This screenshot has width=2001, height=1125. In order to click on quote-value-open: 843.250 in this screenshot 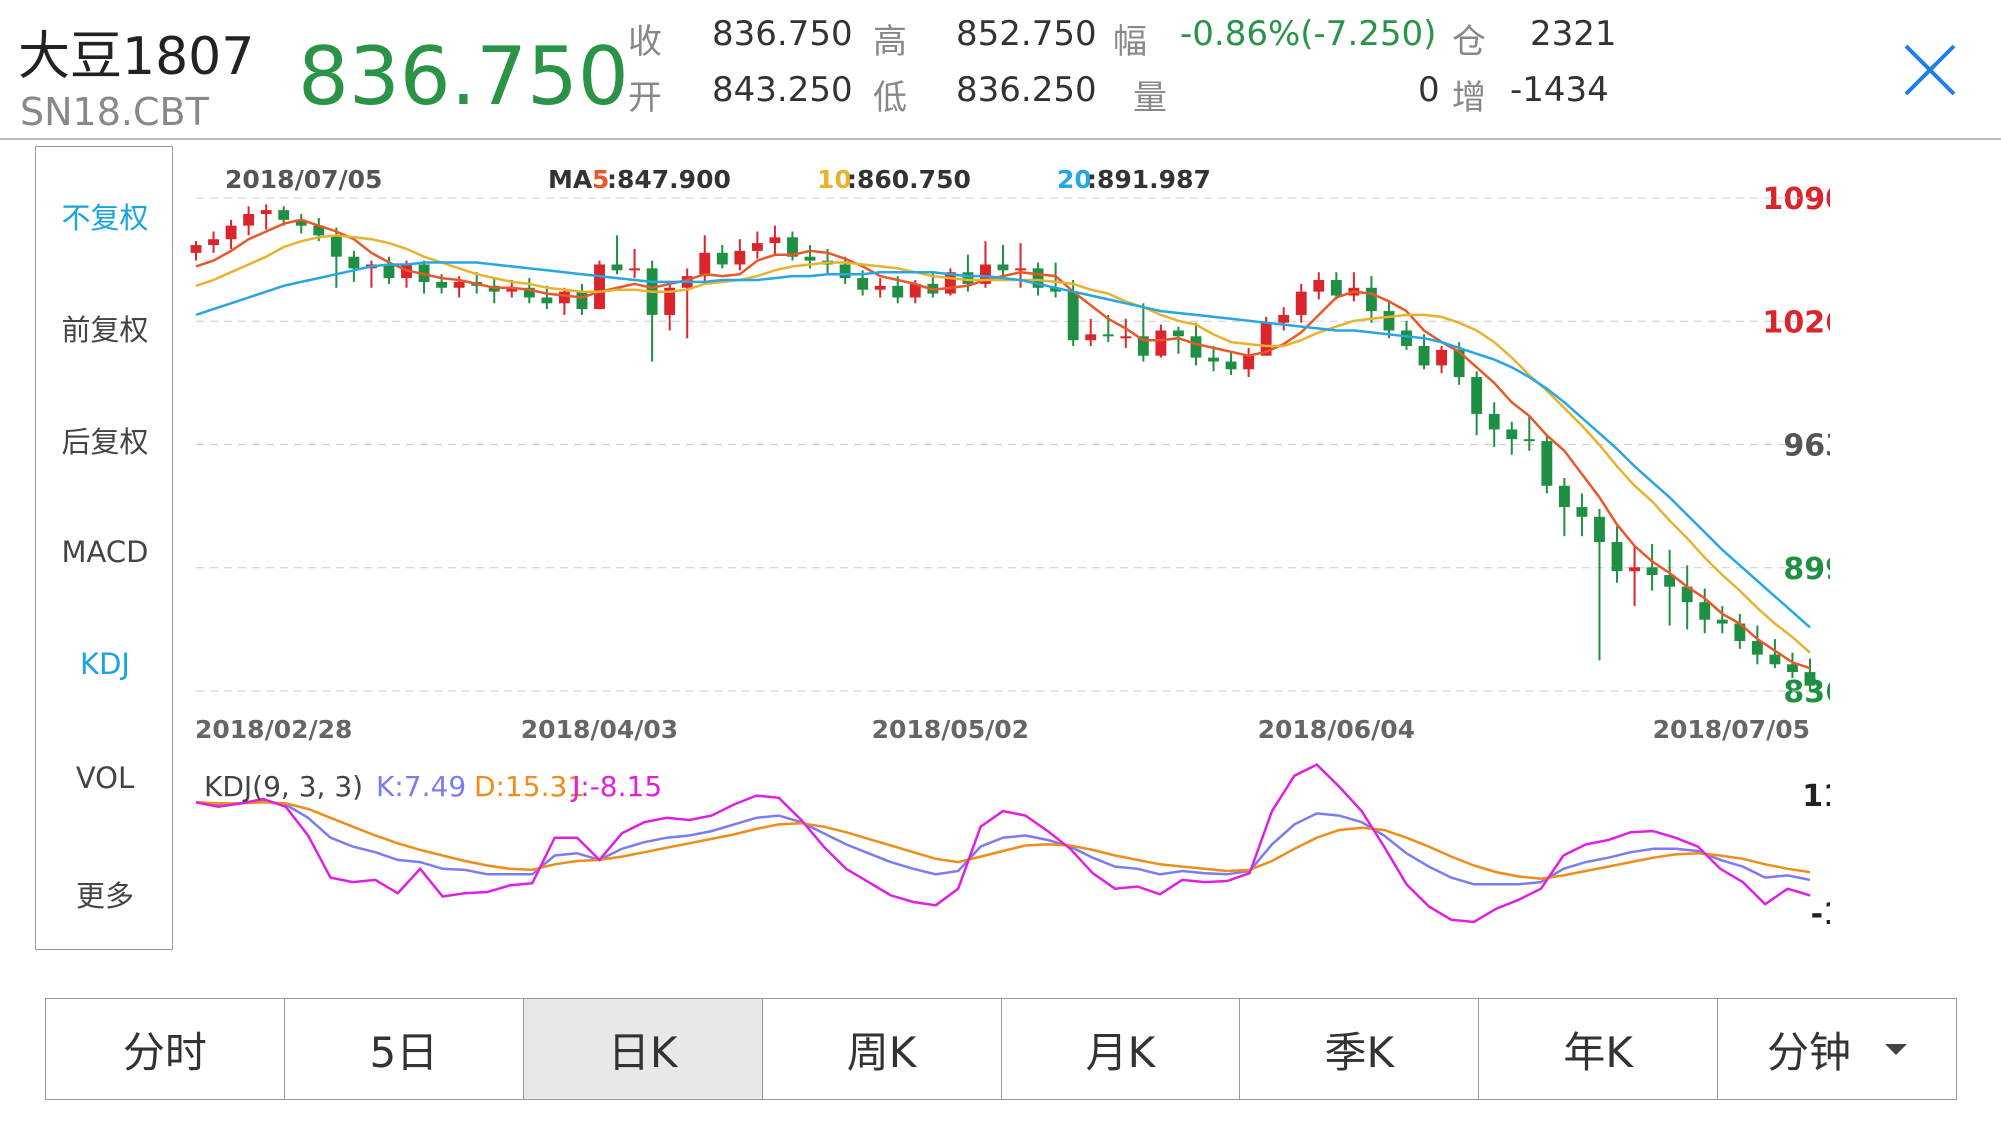, I will do `click(782, 90)`.